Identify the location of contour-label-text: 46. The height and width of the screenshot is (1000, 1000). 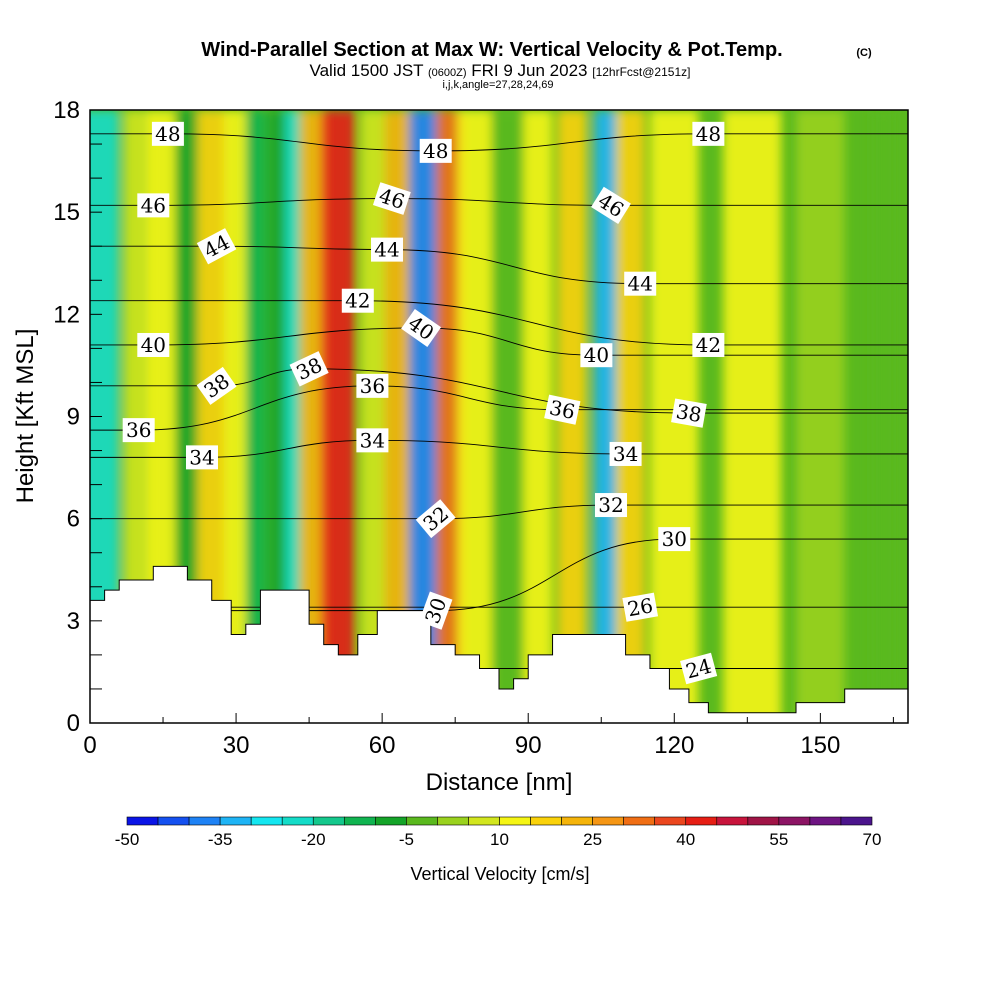
(153, 205).